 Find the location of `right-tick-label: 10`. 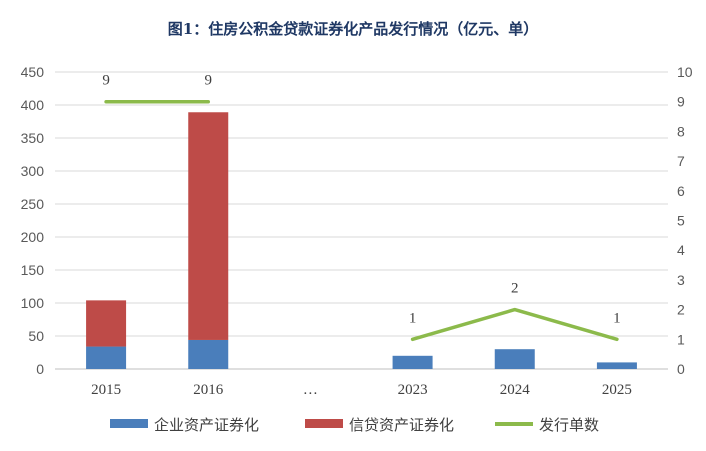

right-tick-label: 10 is located at coordinates (685, 72).